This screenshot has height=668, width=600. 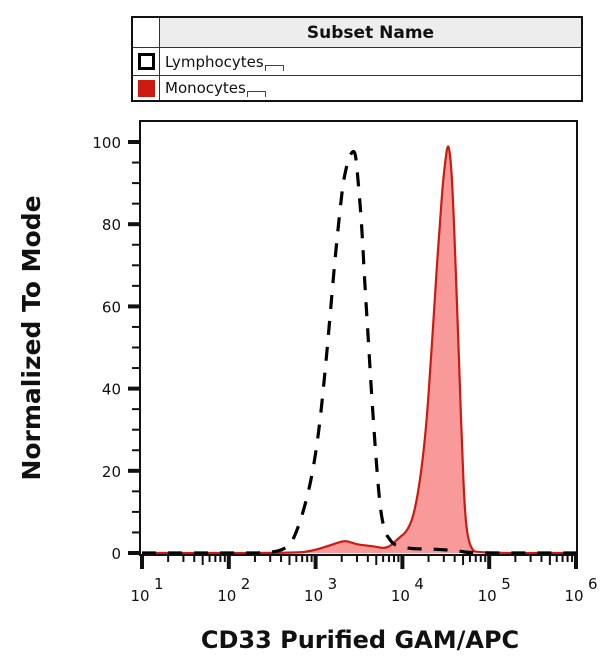 What do you see at coordinates (116, 348) in the screenshot?
I see `y-axis: 0 20 40 60 80 100` at bounding box center [116, 348].